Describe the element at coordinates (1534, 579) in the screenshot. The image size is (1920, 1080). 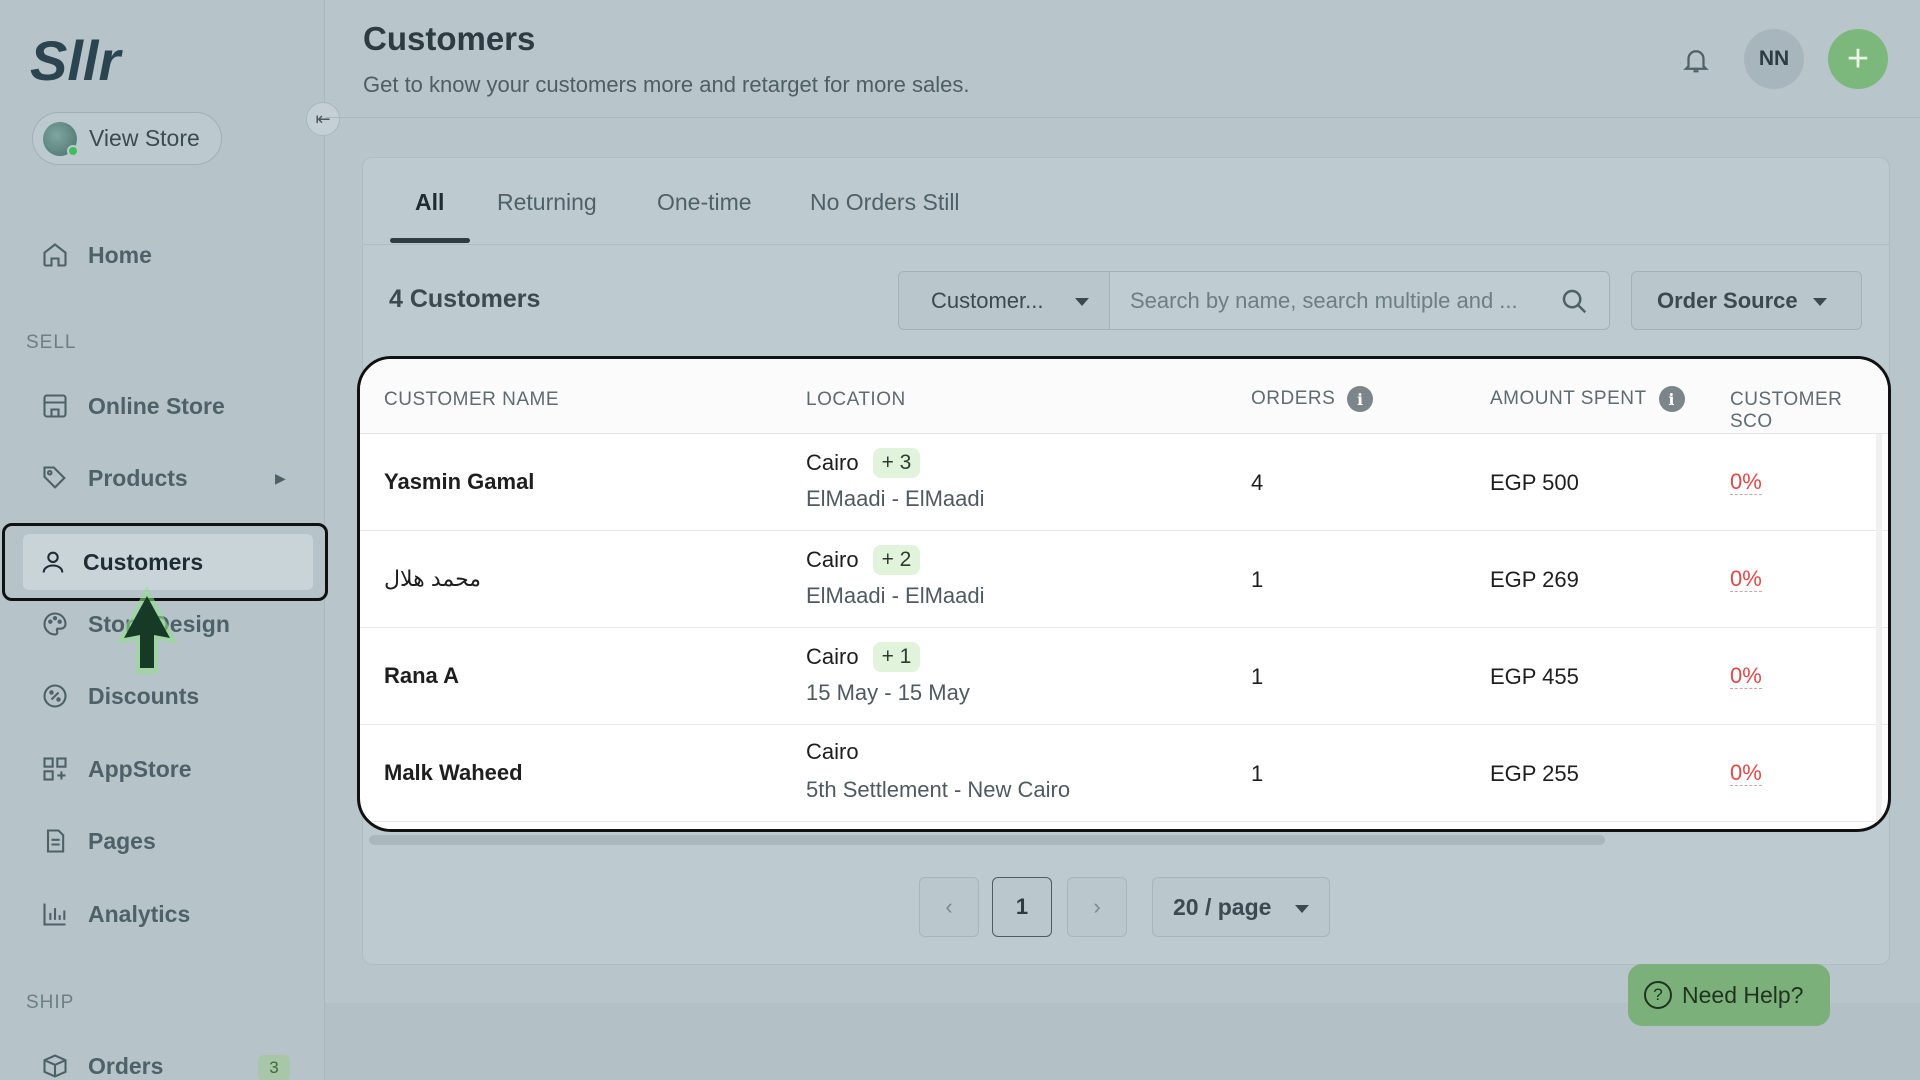
I see `amount-spent: EGP 269` at that location.